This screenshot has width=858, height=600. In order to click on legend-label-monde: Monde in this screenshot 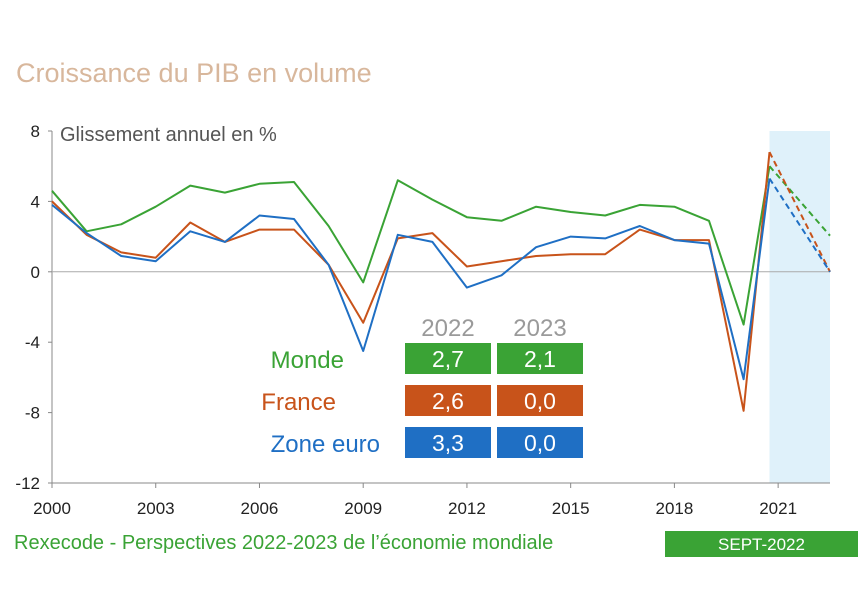, I will do `click(307, 360)`.